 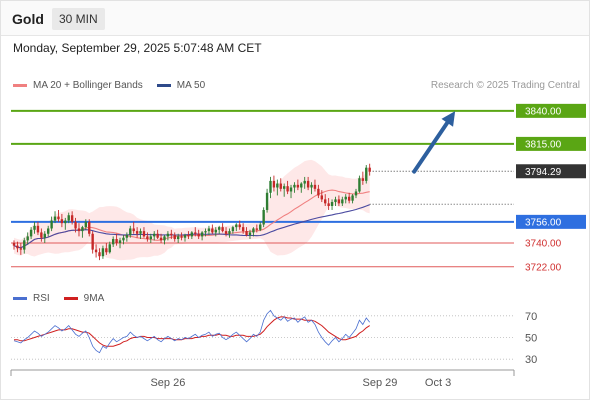 I want to click on ma20-swatch, so click(x=20, y=85).